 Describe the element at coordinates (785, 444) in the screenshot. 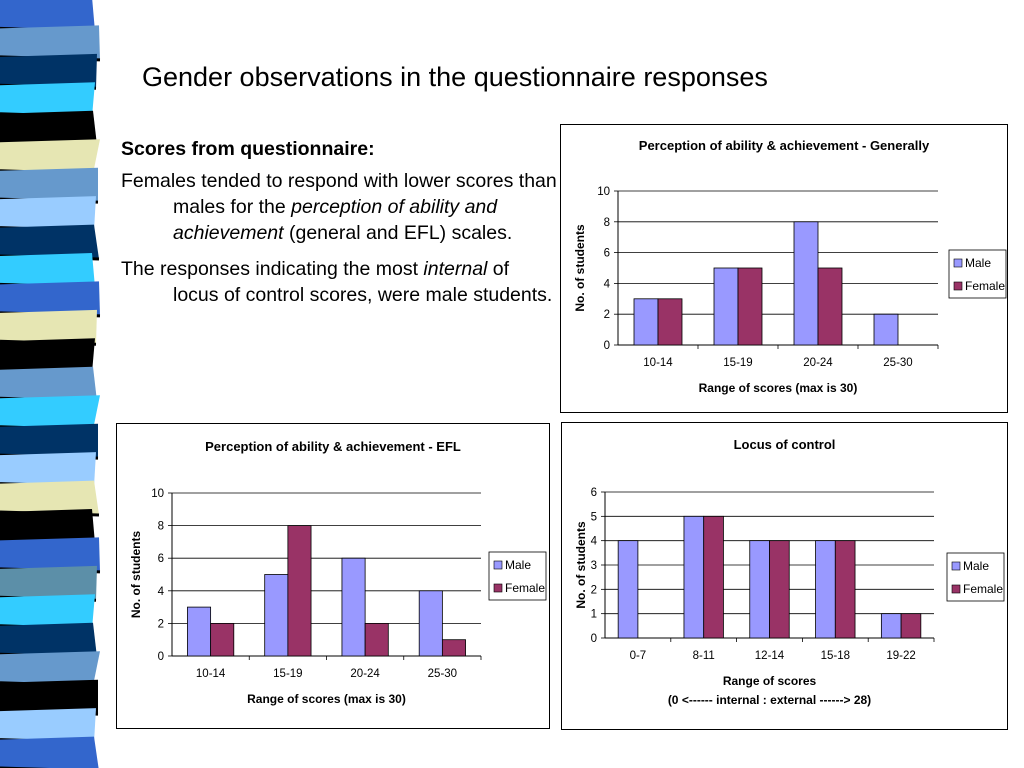

I see `chart-title: Locus of control` at that location.